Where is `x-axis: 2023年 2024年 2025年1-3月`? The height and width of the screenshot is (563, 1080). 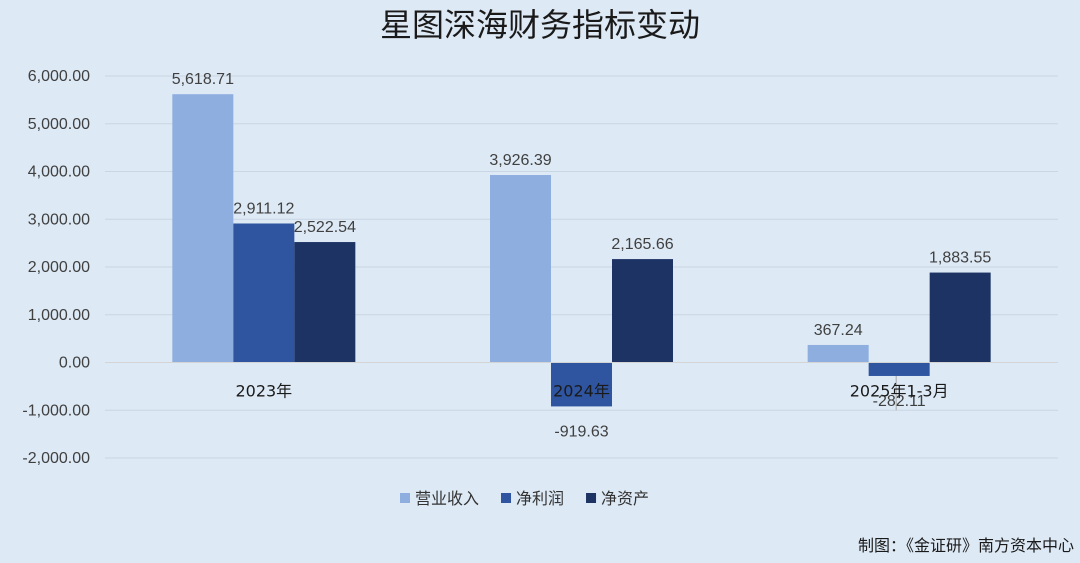
x-axis: 2023年 2024年 2025年1-3月 is located at coordinates (591, 391).